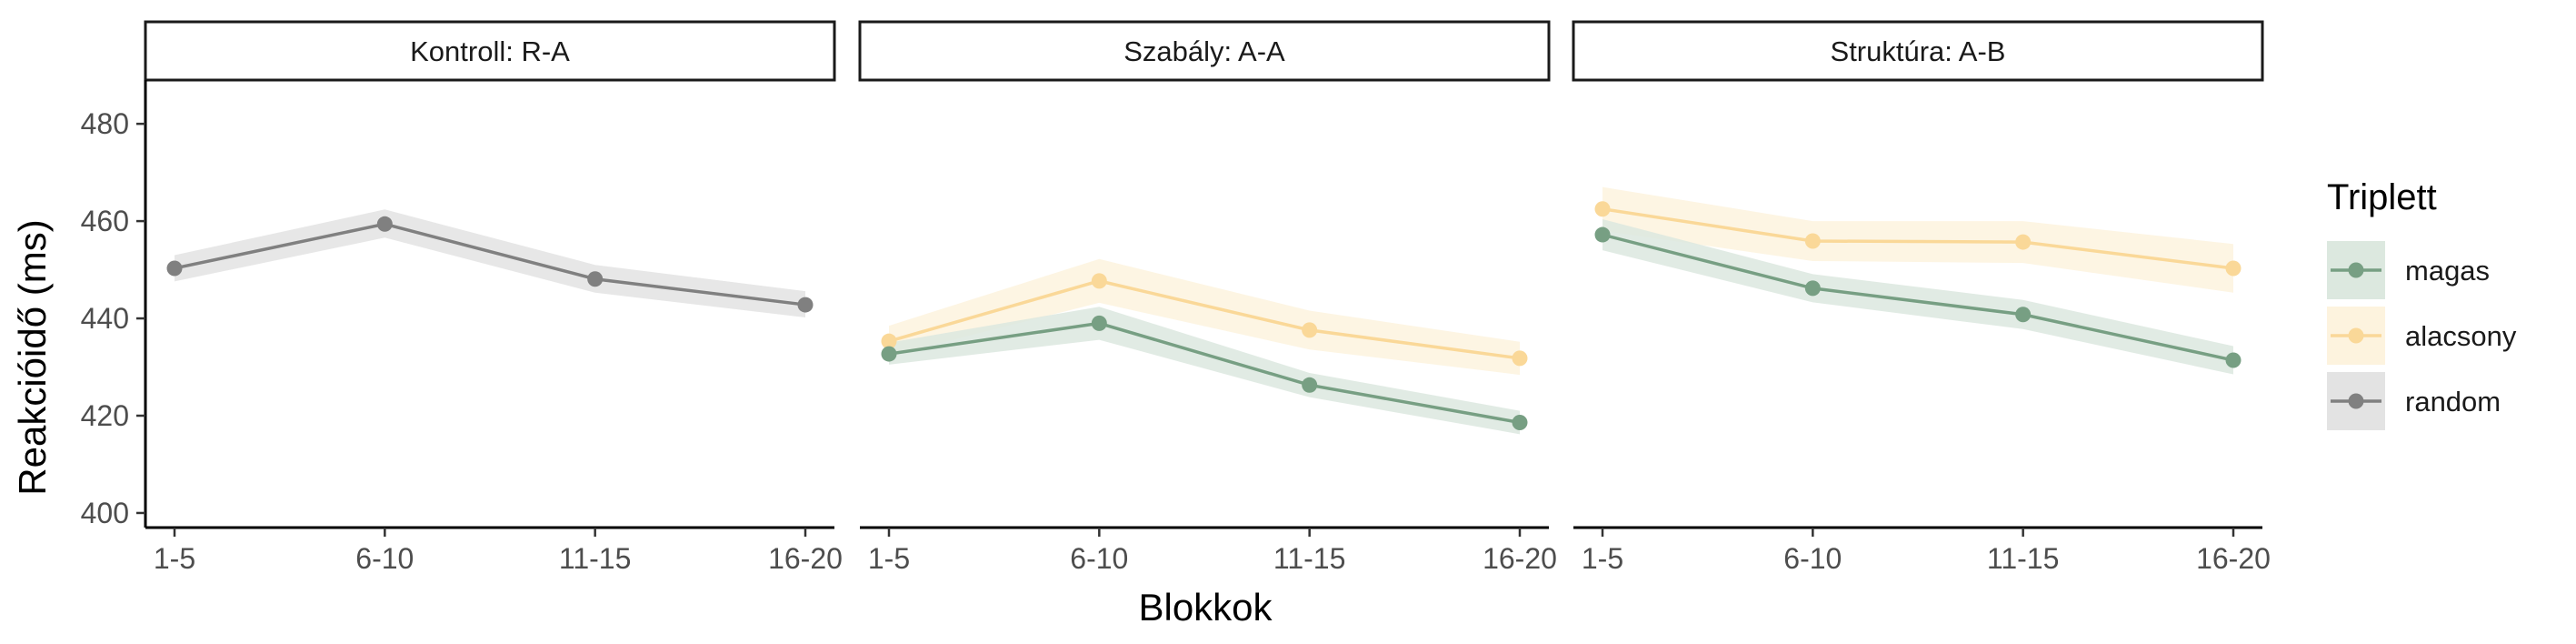 The image size is (2576, 644). What do you see at coordinates (2382, 197) in the screenshot?
I see `legend-title: Triplett` at bounding box center [2382, 197].